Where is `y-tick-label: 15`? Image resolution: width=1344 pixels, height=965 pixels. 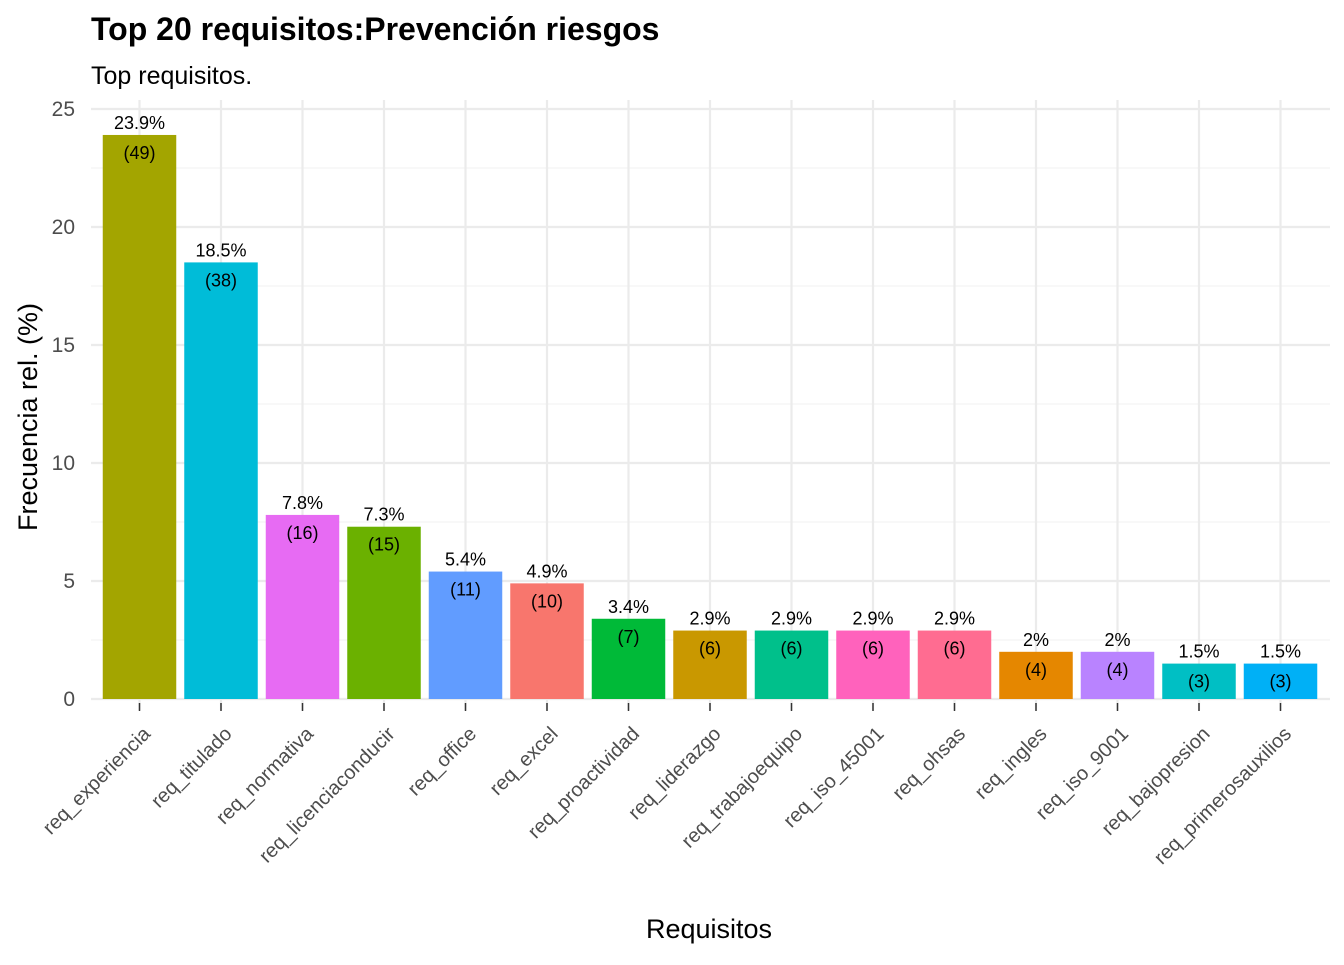
y-tick-label: 15 is located at coordinates (63, 345).